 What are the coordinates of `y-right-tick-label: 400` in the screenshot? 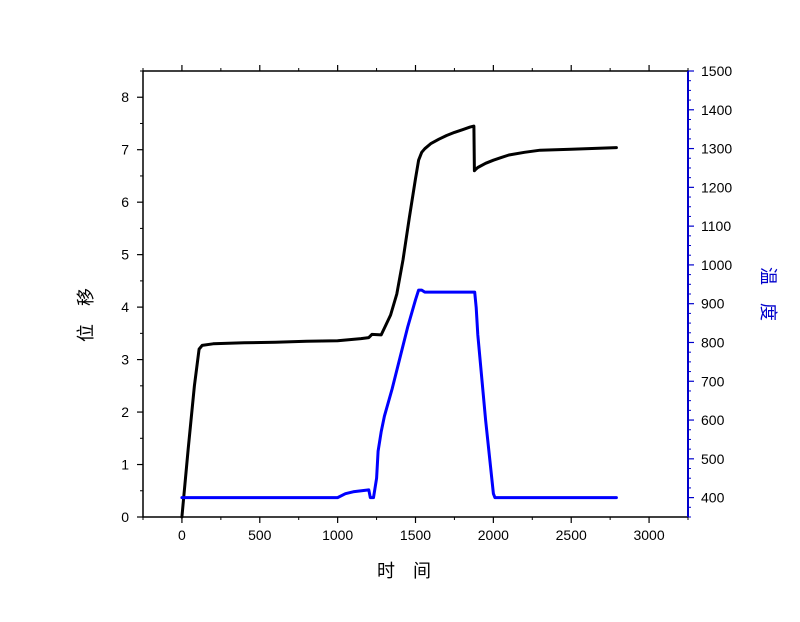 It's located at (713, 498).